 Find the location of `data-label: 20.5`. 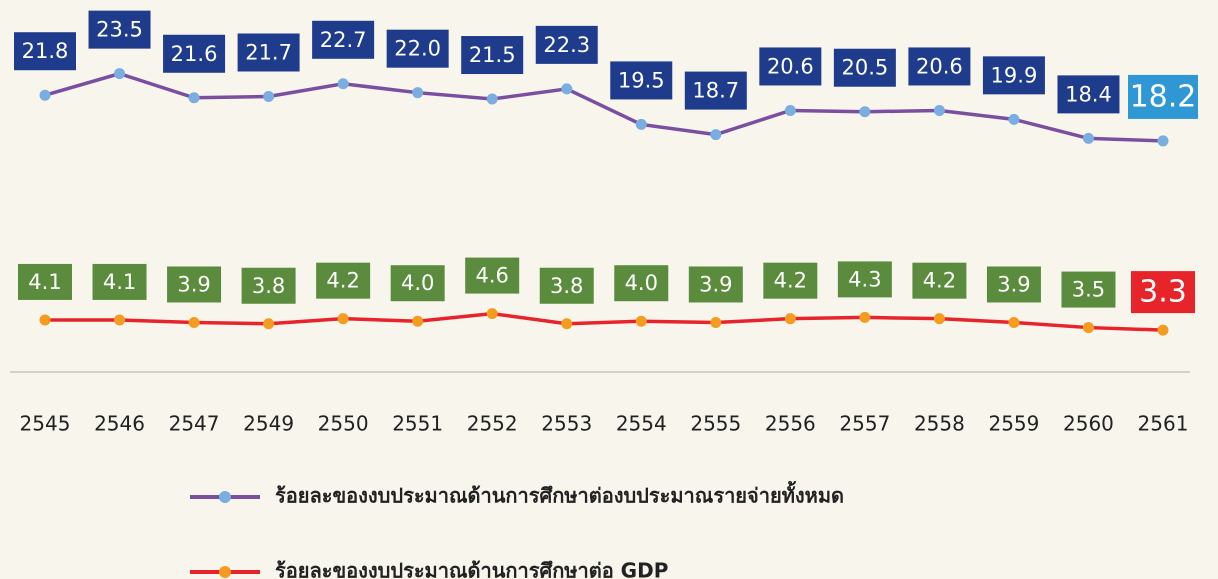

data-label: 20.5 is located at coordinates (864, 68).